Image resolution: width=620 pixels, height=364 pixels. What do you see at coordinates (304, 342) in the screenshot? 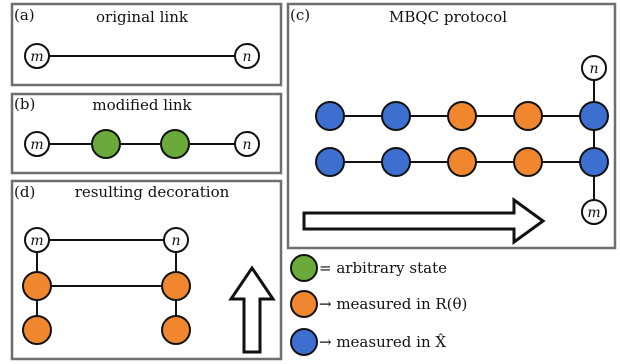
I see `legend-blue-swatch` at bounding box center [304, 342].